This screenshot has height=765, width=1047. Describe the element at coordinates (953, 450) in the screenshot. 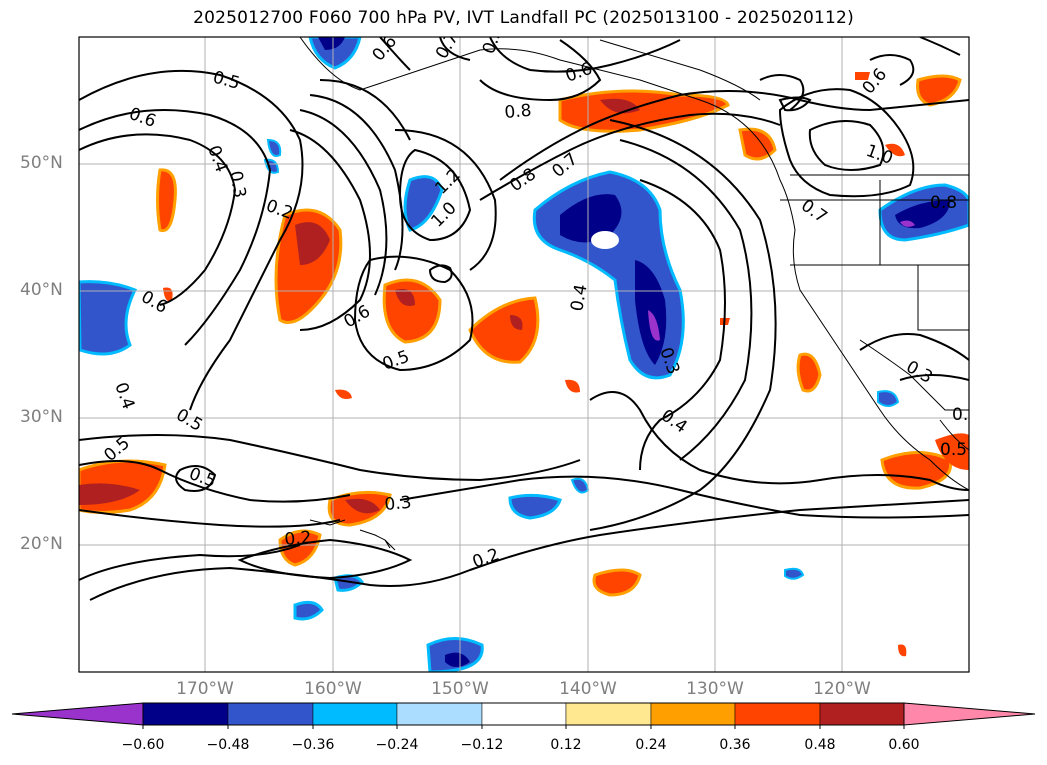

I see `contour-label: 0.5` at that location.